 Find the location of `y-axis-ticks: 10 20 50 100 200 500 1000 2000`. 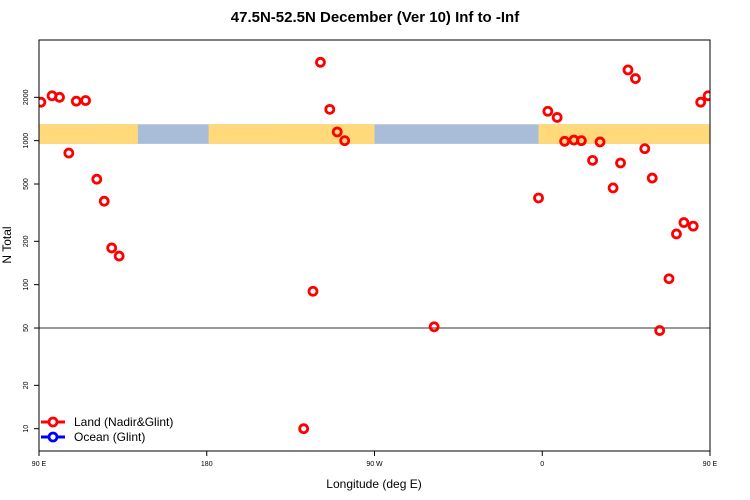

y-axis-ticks: 10 20 50 100 200 500 1000 2000 is located at coordinates (31, 261).